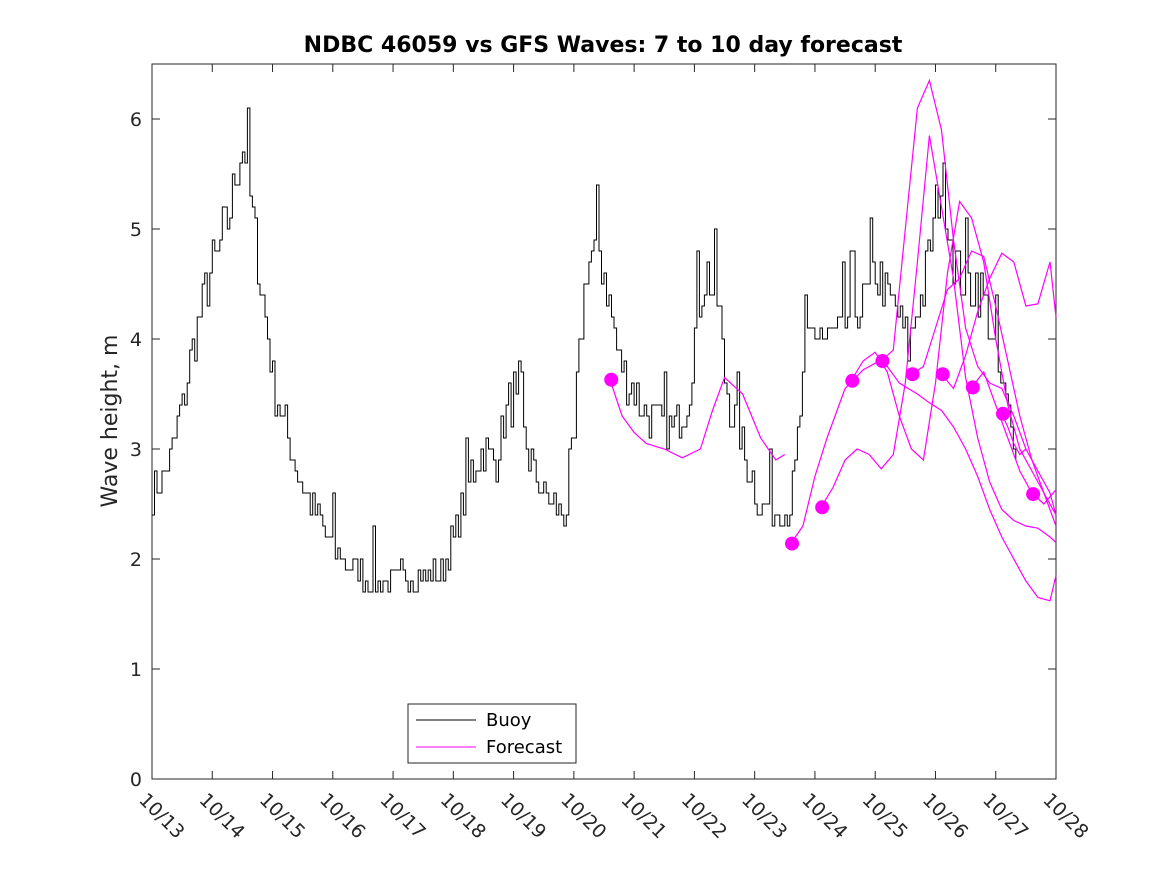  I want to click on forecast-line-fc2, so click(923, 482).